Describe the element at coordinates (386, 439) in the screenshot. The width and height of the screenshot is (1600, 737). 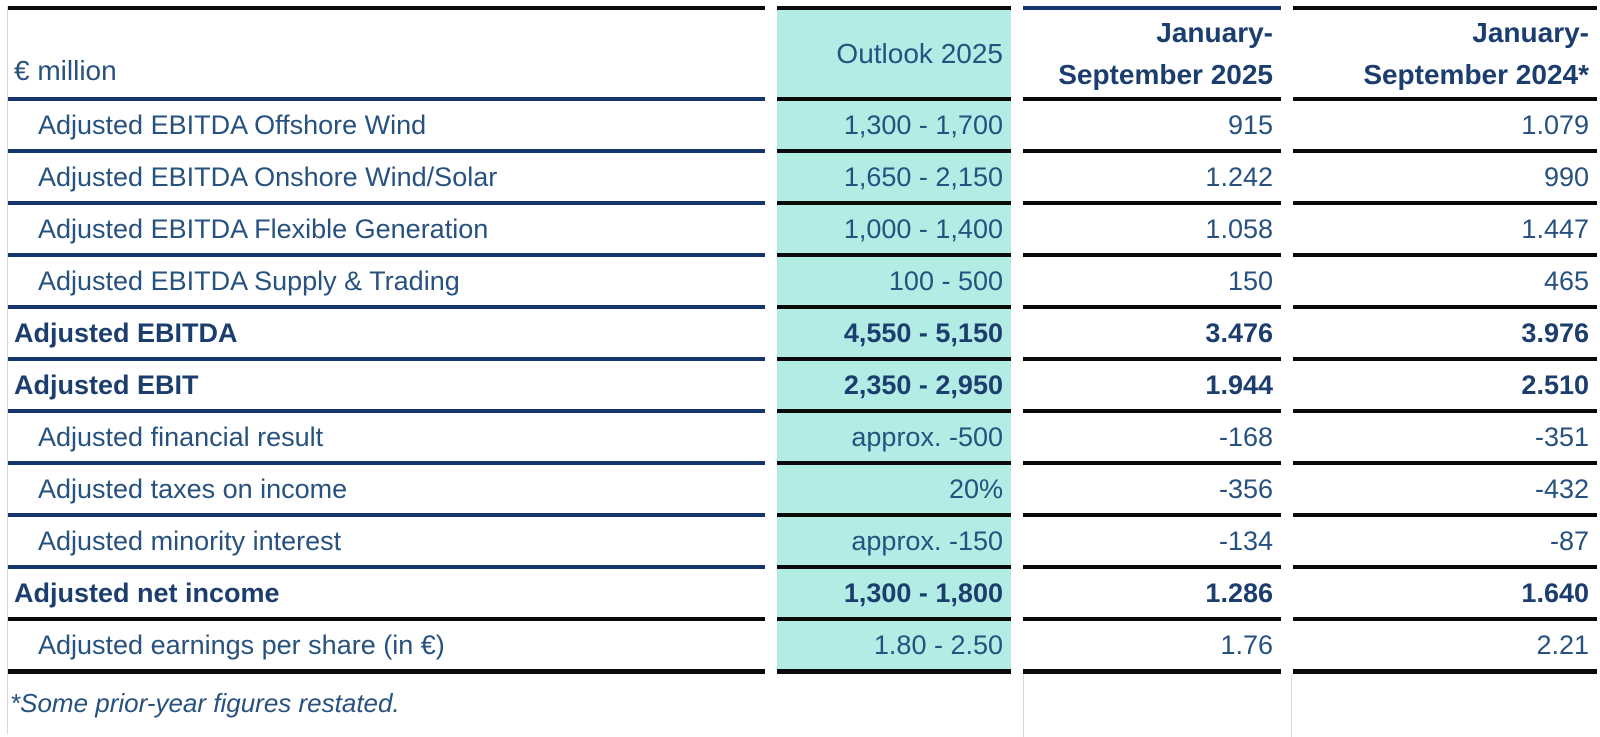
I see `row-label-cell: Adjusted financial result` at that location.